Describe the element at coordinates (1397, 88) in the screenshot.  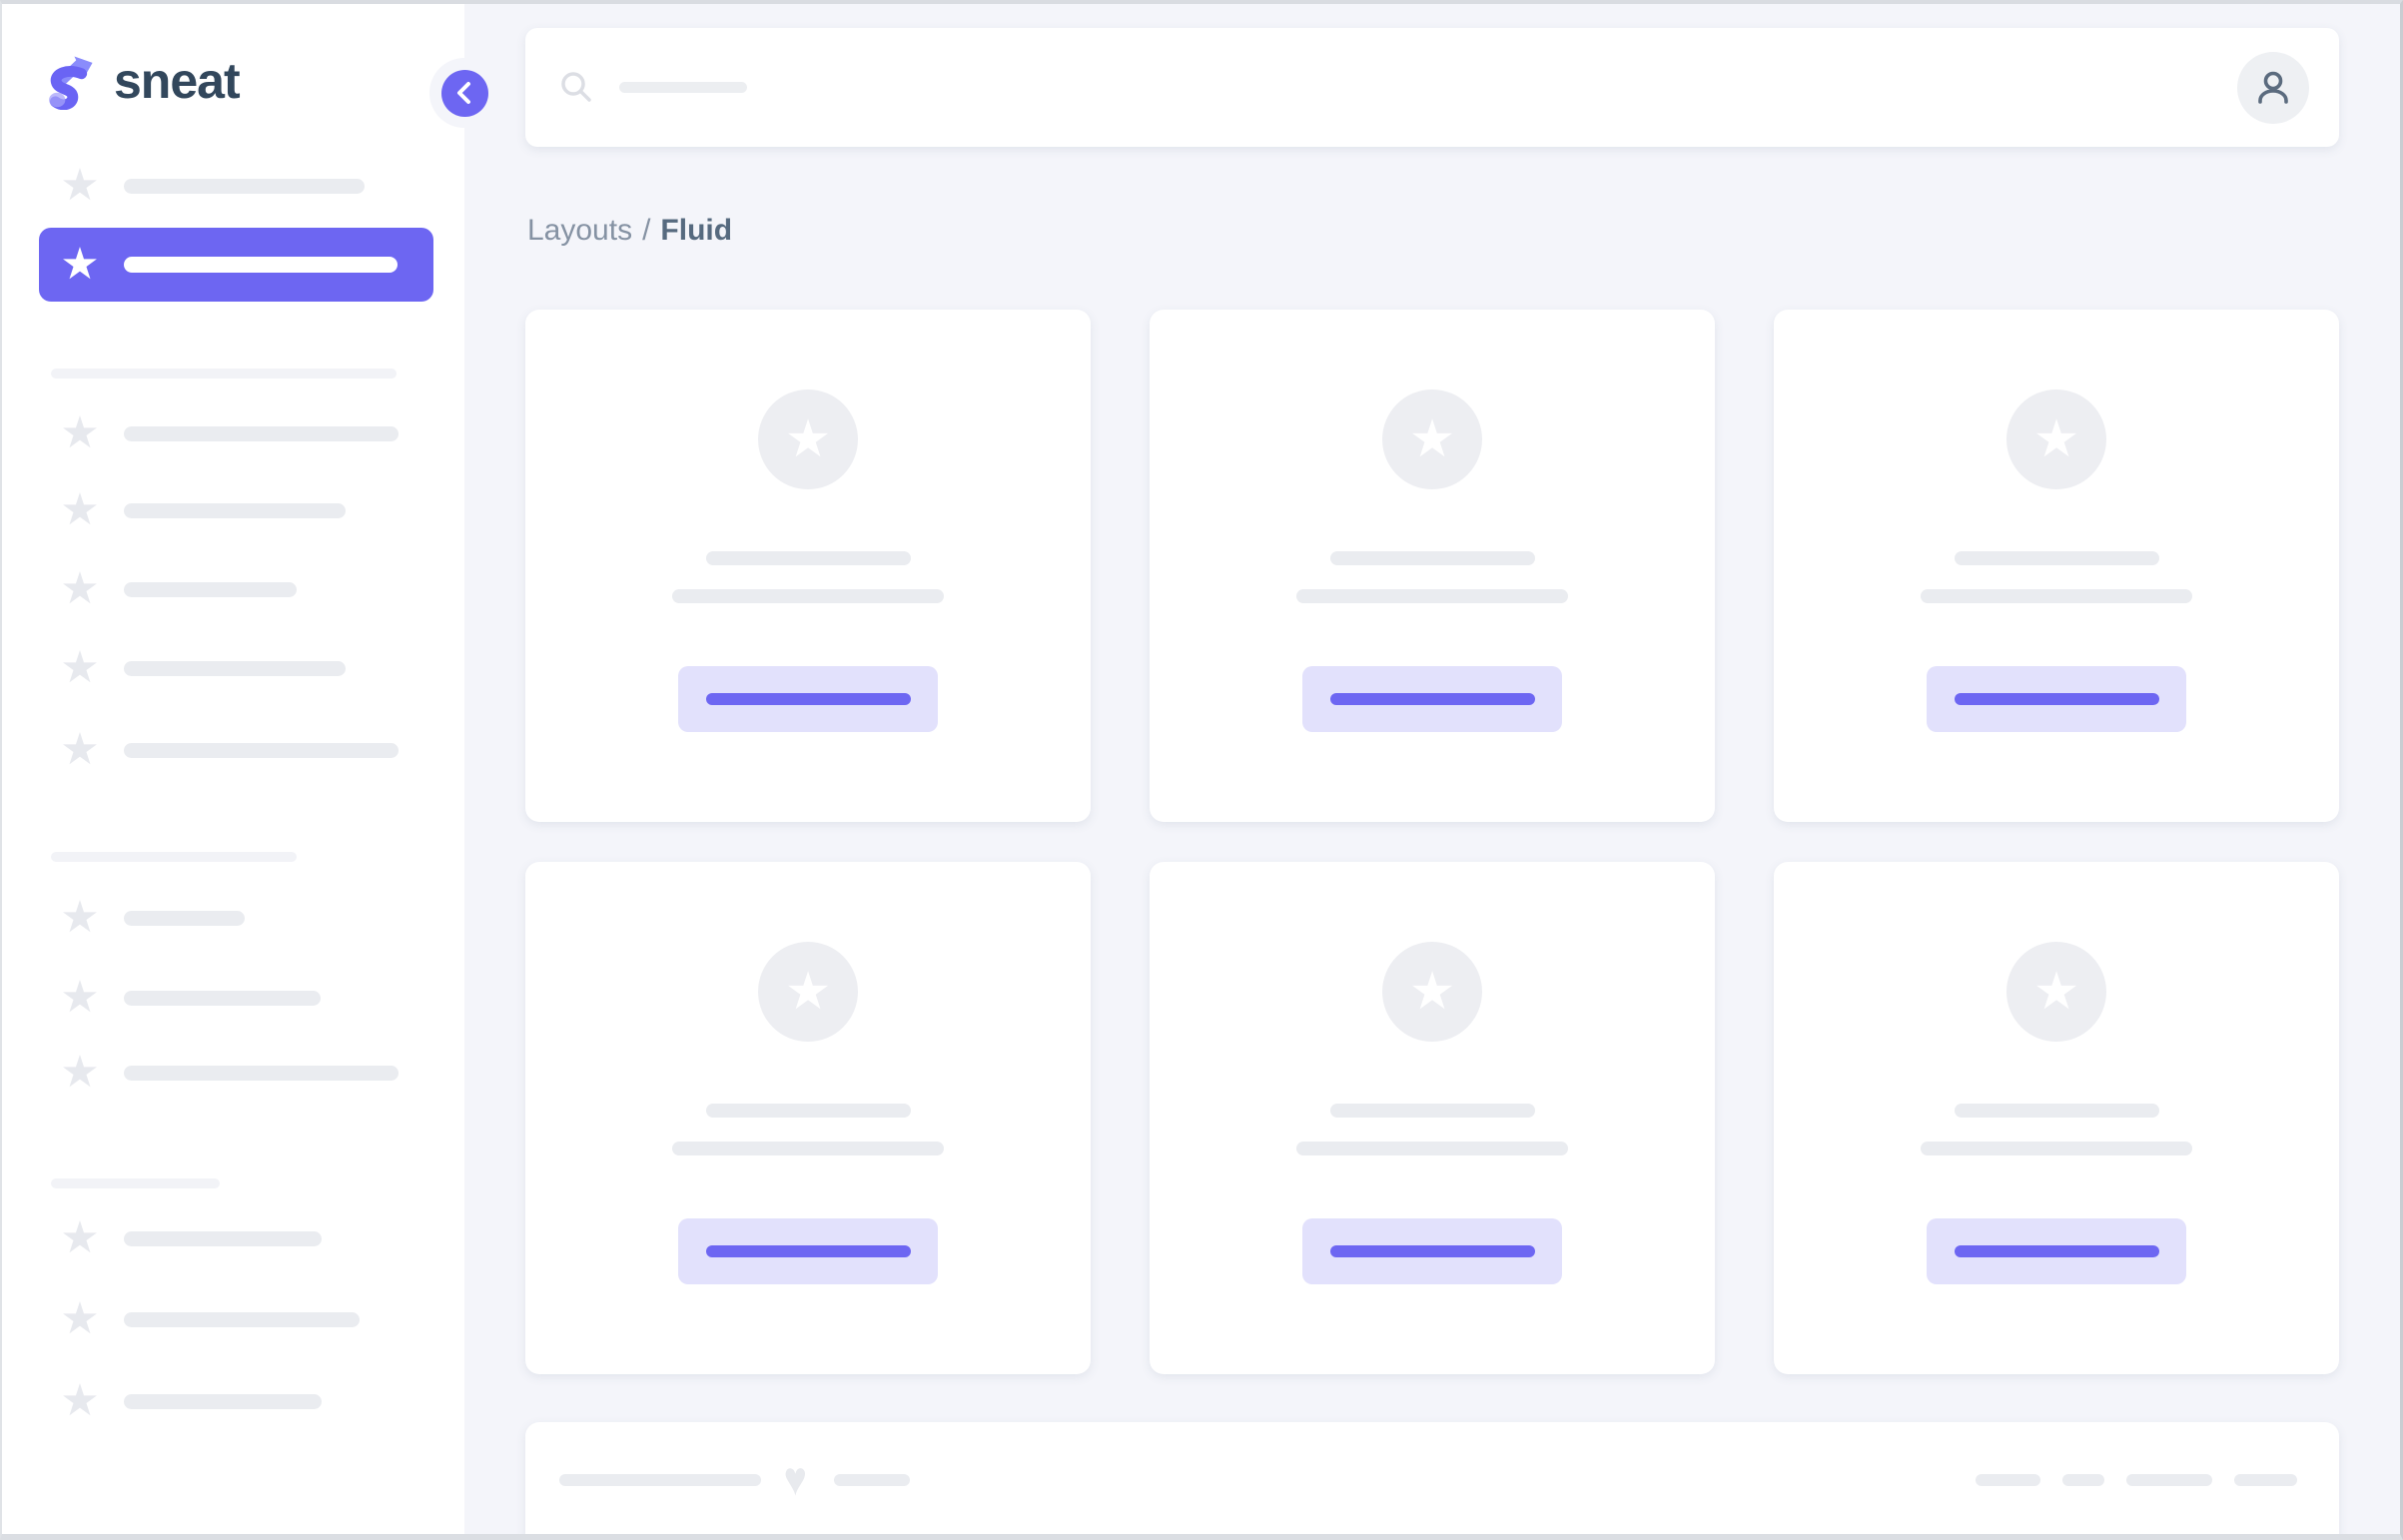
I see `search-input` at that location.